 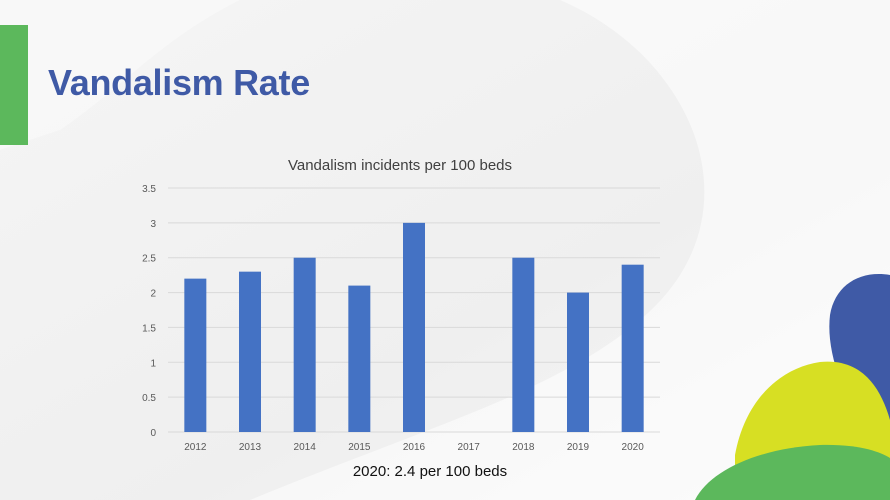 What do you see at coordinates (149, 259) in the screenshot?
I see `y-tick-label: 2.5` at bounding box center [149, 259].